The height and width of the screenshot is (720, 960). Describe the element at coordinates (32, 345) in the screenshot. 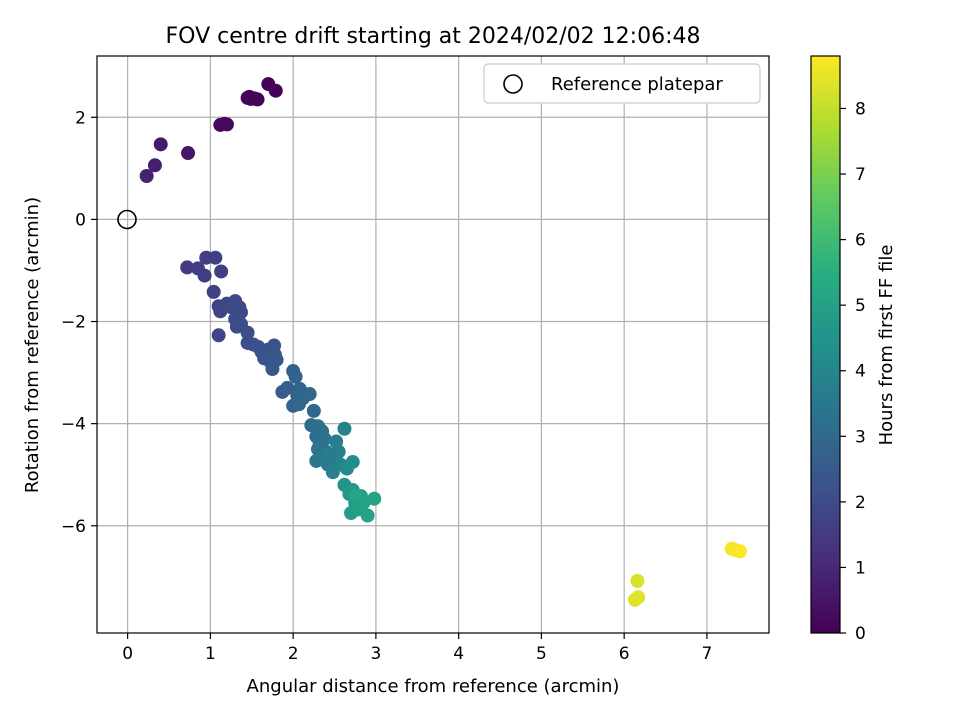

I see `y-axis-label: Rotation from reference (arcmin)` at that location.